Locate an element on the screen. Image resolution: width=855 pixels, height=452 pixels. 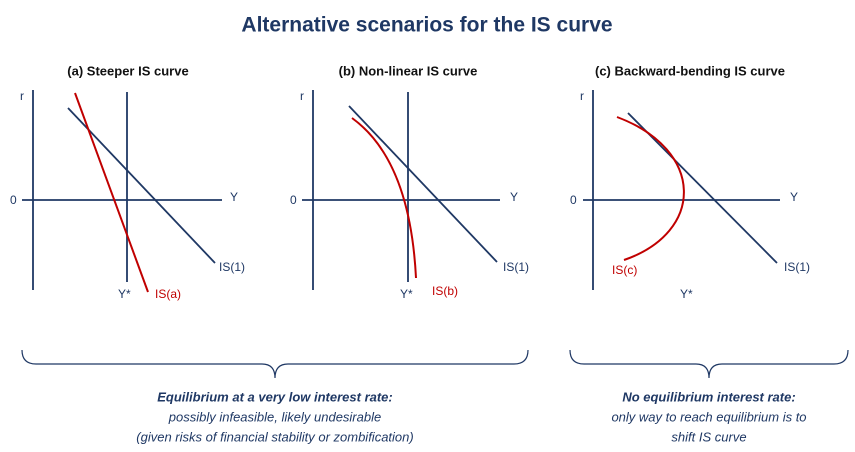
curve-label: IS(b) is located at coordinates (445, 291).